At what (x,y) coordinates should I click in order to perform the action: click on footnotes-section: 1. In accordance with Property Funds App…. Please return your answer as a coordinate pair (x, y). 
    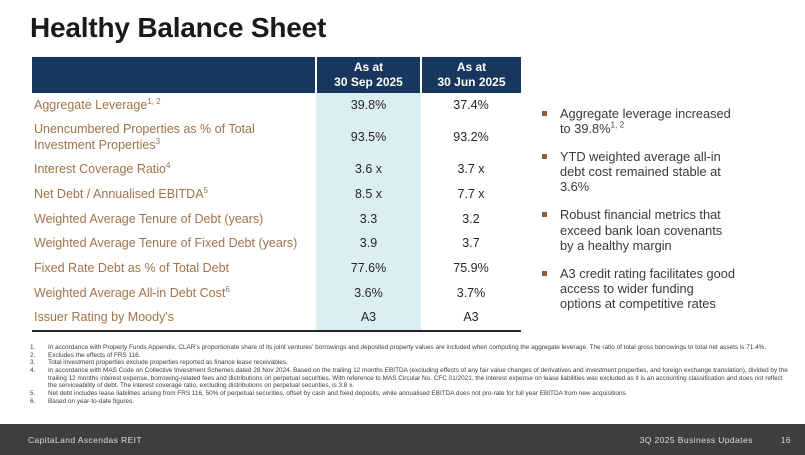
    Looking at the image, I should click on (410, 375).